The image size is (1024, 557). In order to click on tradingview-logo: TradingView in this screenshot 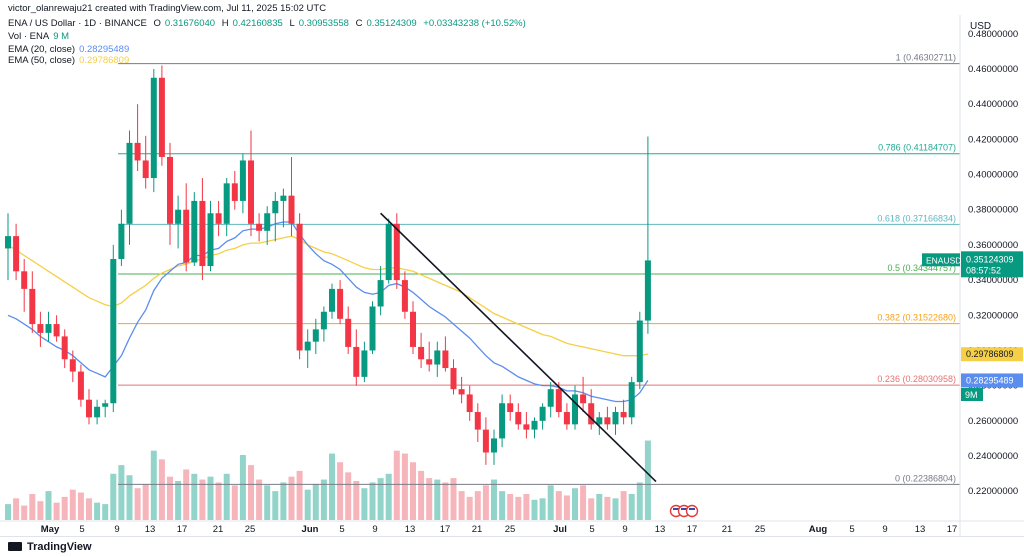, I will do `click(50, 547)`.